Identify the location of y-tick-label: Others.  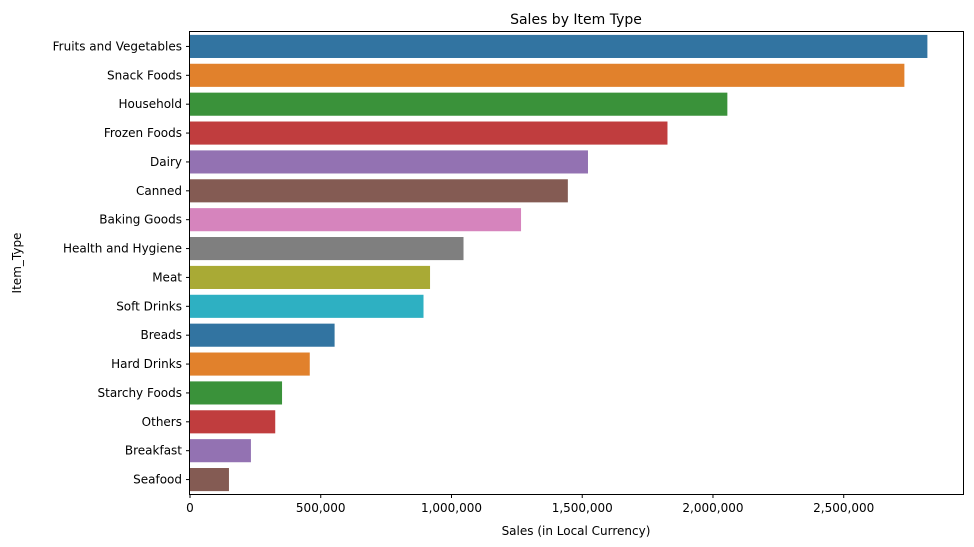
(162, 422).